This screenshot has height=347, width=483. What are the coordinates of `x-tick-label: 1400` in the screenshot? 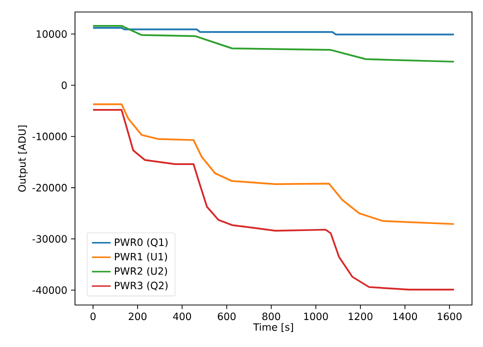 It's located at (405, 316).